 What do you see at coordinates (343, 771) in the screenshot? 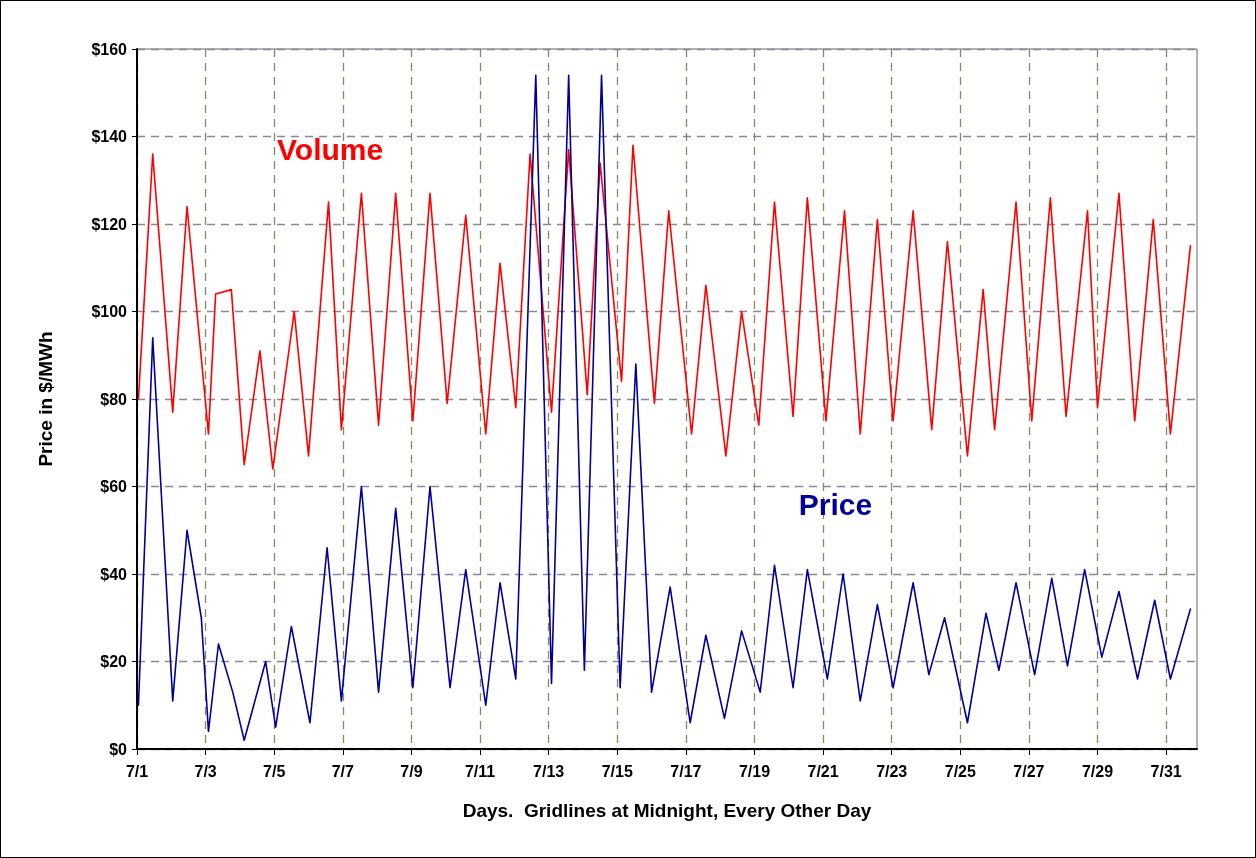
I see `x-tick-label: 7/7` at bounding box center [343, 771].